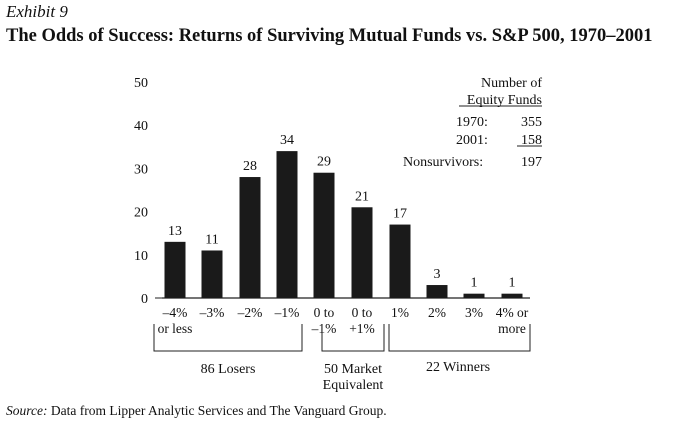 This screenshot has width=674, height=421. What do you see at coordinates (141, 169) in the screenshot?
I see `y-tick-label: 30` at bounding box center [141, 169].